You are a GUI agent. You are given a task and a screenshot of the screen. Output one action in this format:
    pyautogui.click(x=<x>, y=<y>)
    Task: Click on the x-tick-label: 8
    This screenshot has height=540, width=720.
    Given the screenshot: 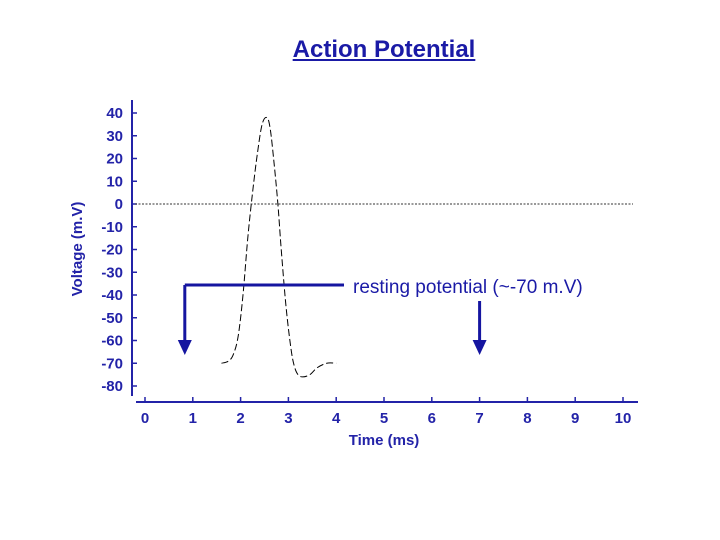 What is the action you would take?
    pyautogui.click(x=527, y=418)
    